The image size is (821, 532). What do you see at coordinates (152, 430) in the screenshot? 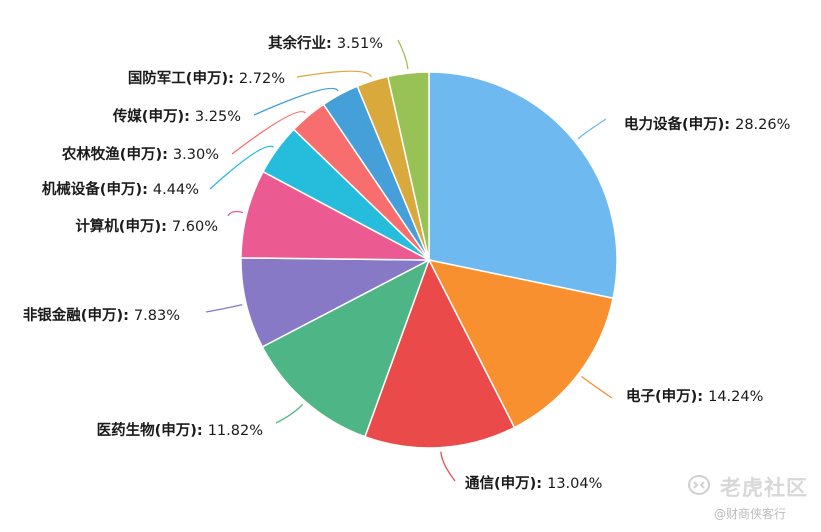
I see `slice-category: 医药生物(申万):` at bounding box center [152, 430].